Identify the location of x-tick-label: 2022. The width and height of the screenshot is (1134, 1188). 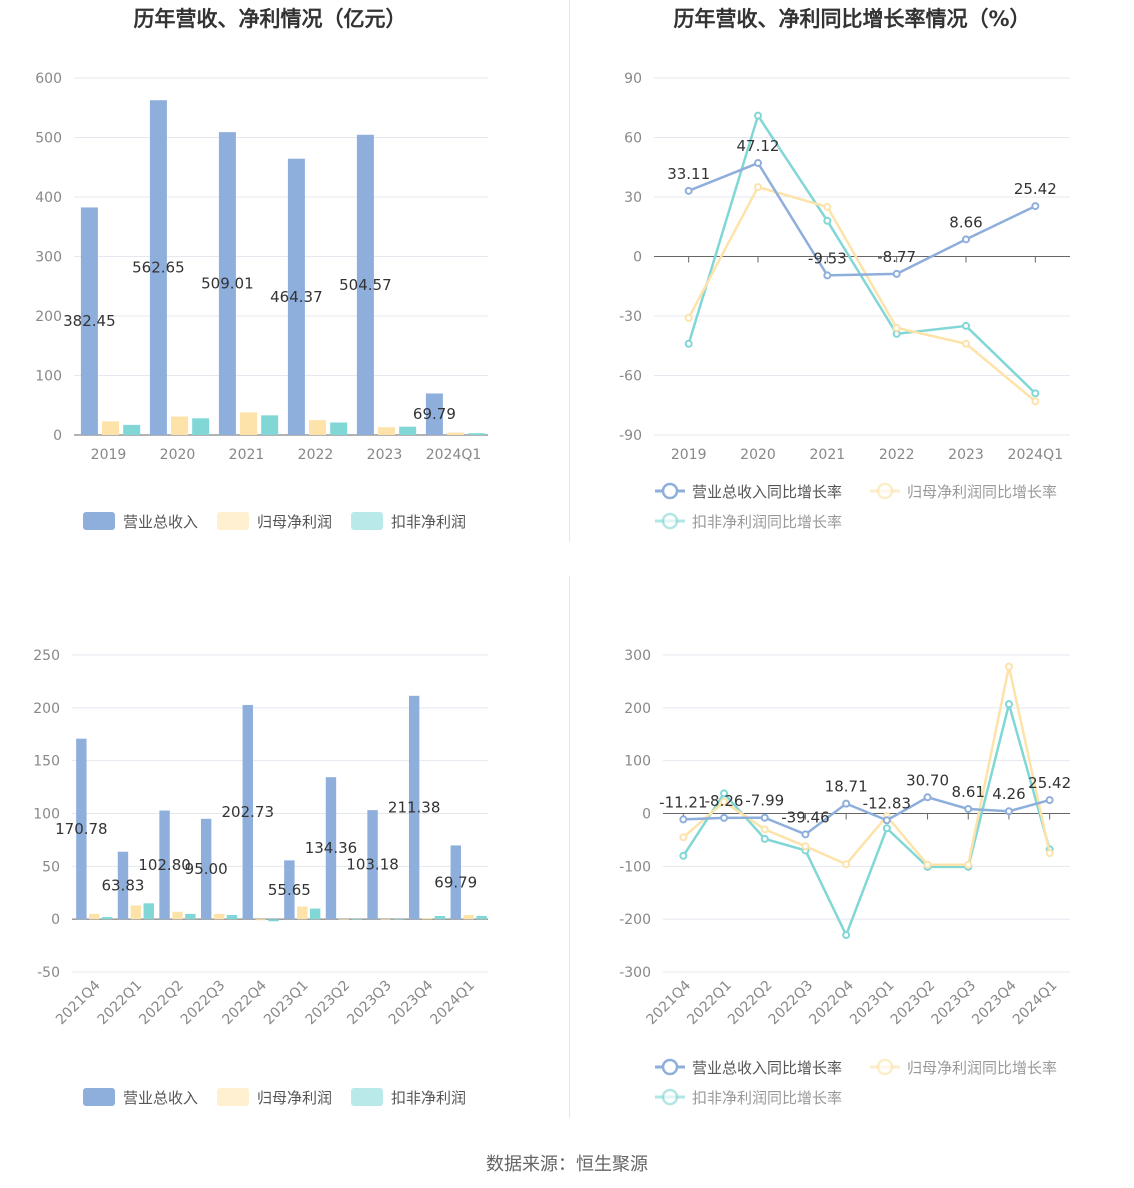
(897, 455).